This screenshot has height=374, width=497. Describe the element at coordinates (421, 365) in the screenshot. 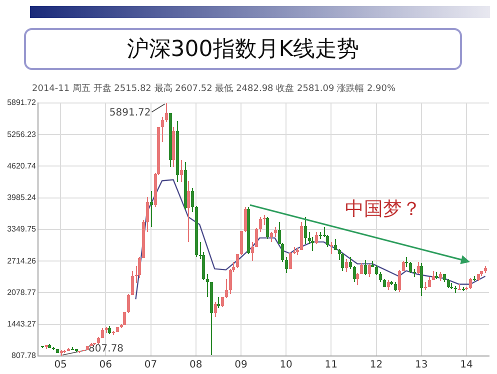

I see `x-tick-label: 13` at that location.